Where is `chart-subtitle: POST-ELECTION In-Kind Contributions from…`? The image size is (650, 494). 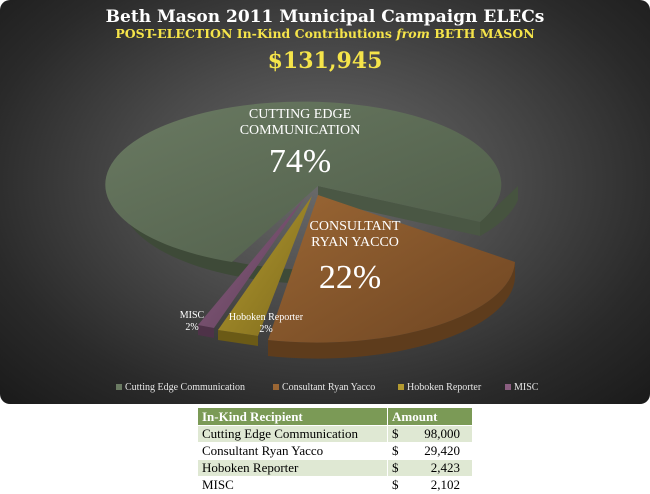
chart-subtitle: POST-ELECTION In-Kind Contributions from… is located at coordinates (324, 33).